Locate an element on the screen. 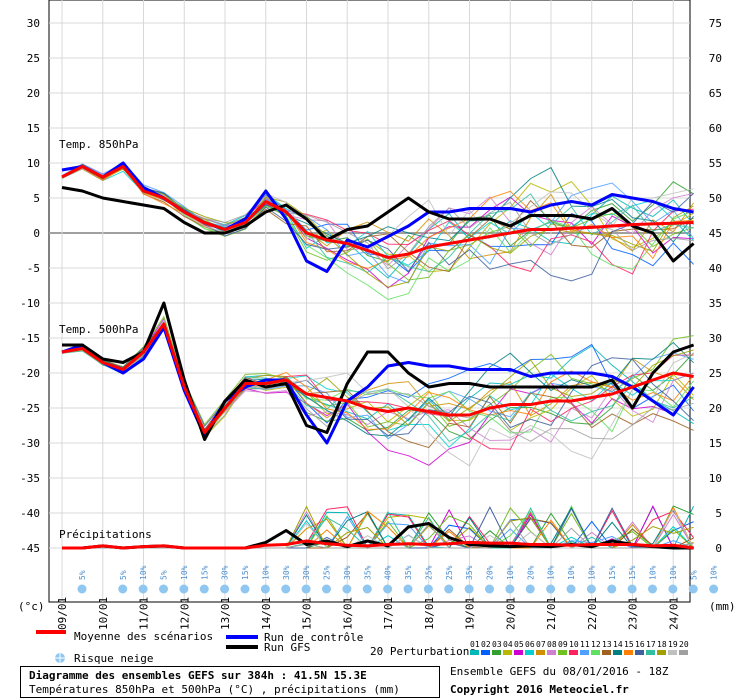  label-t850: Temp. 850hPa is located at coordinates (98, 144).